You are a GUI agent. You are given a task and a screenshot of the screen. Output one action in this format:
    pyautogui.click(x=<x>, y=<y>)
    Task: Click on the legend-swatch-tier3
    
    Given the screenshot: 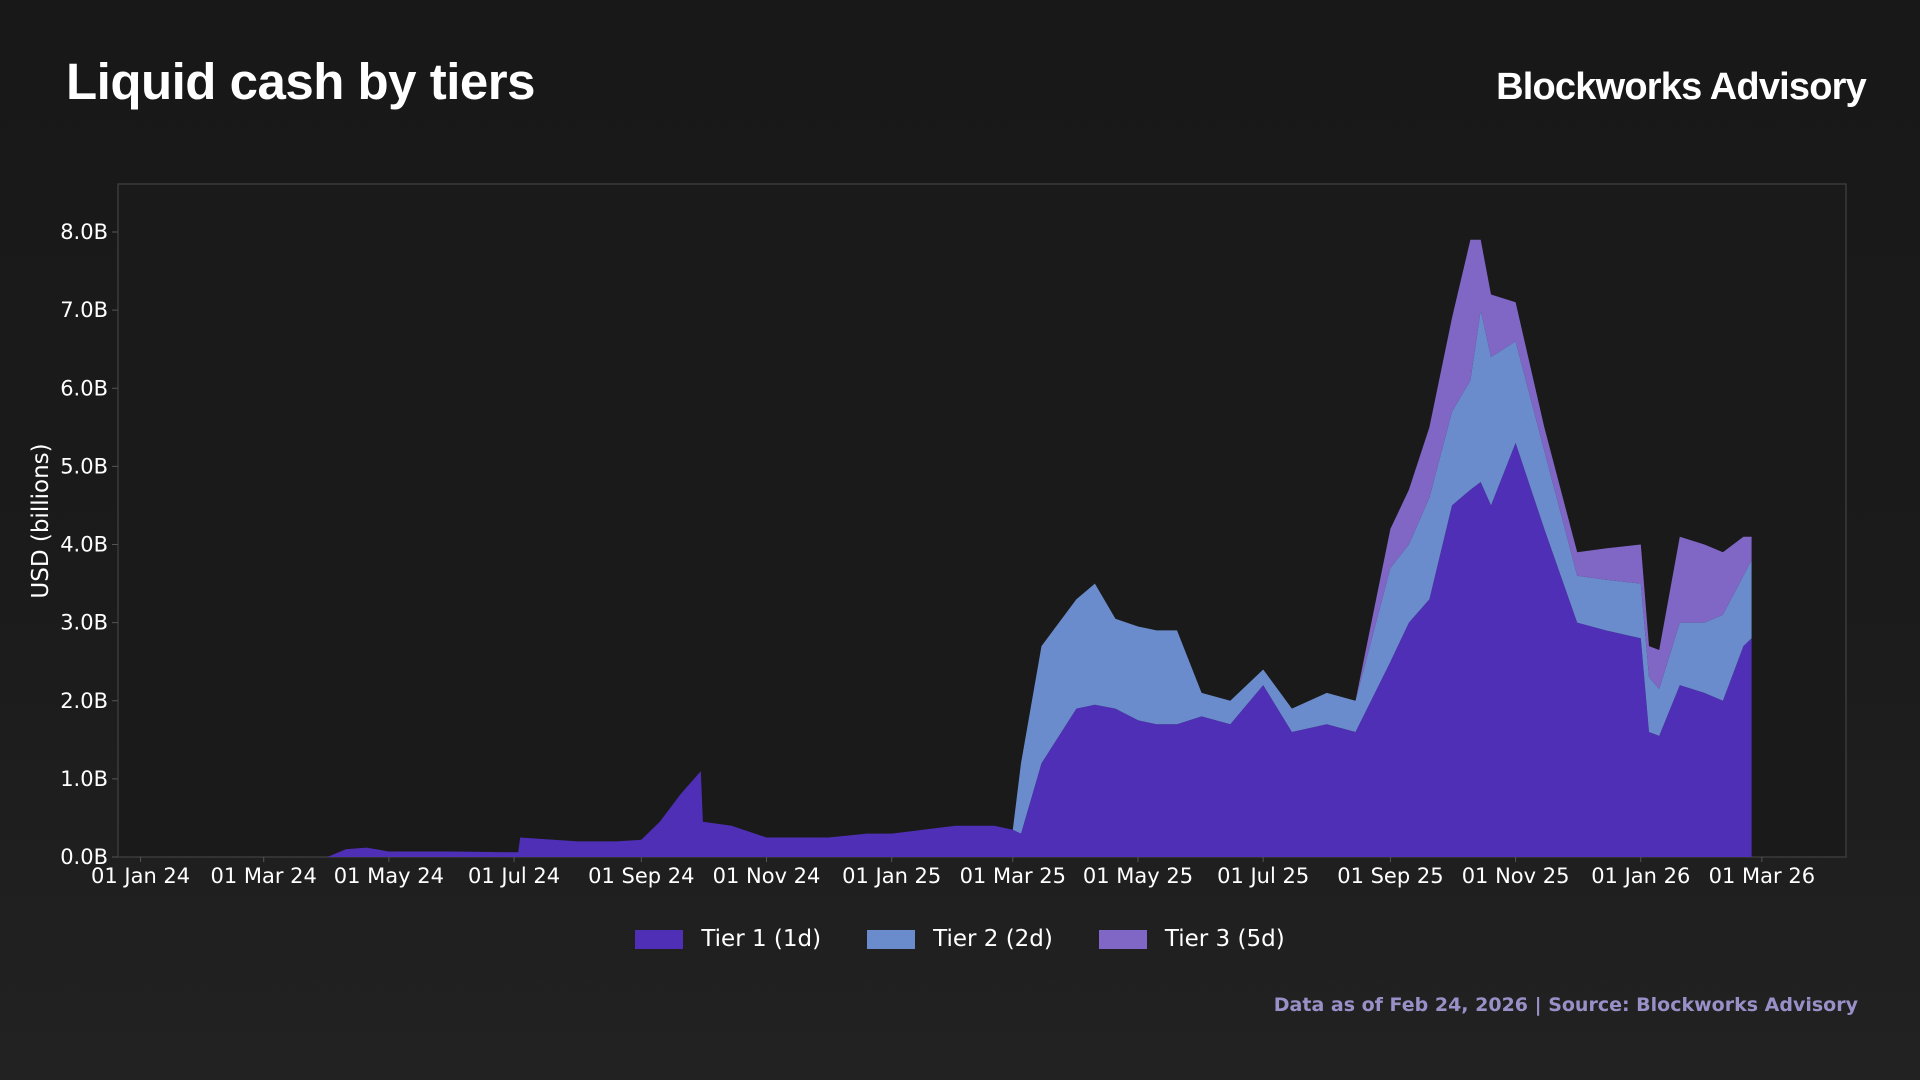 What is the action you would take?
    pyautogui.click(x=1122, y=939)
    